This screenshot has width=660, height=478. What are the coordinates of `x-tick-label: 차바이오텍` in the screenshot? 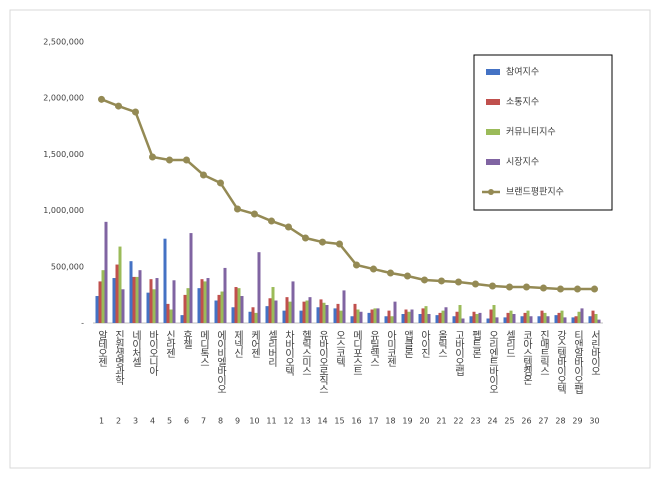 It's located at (289, 353).